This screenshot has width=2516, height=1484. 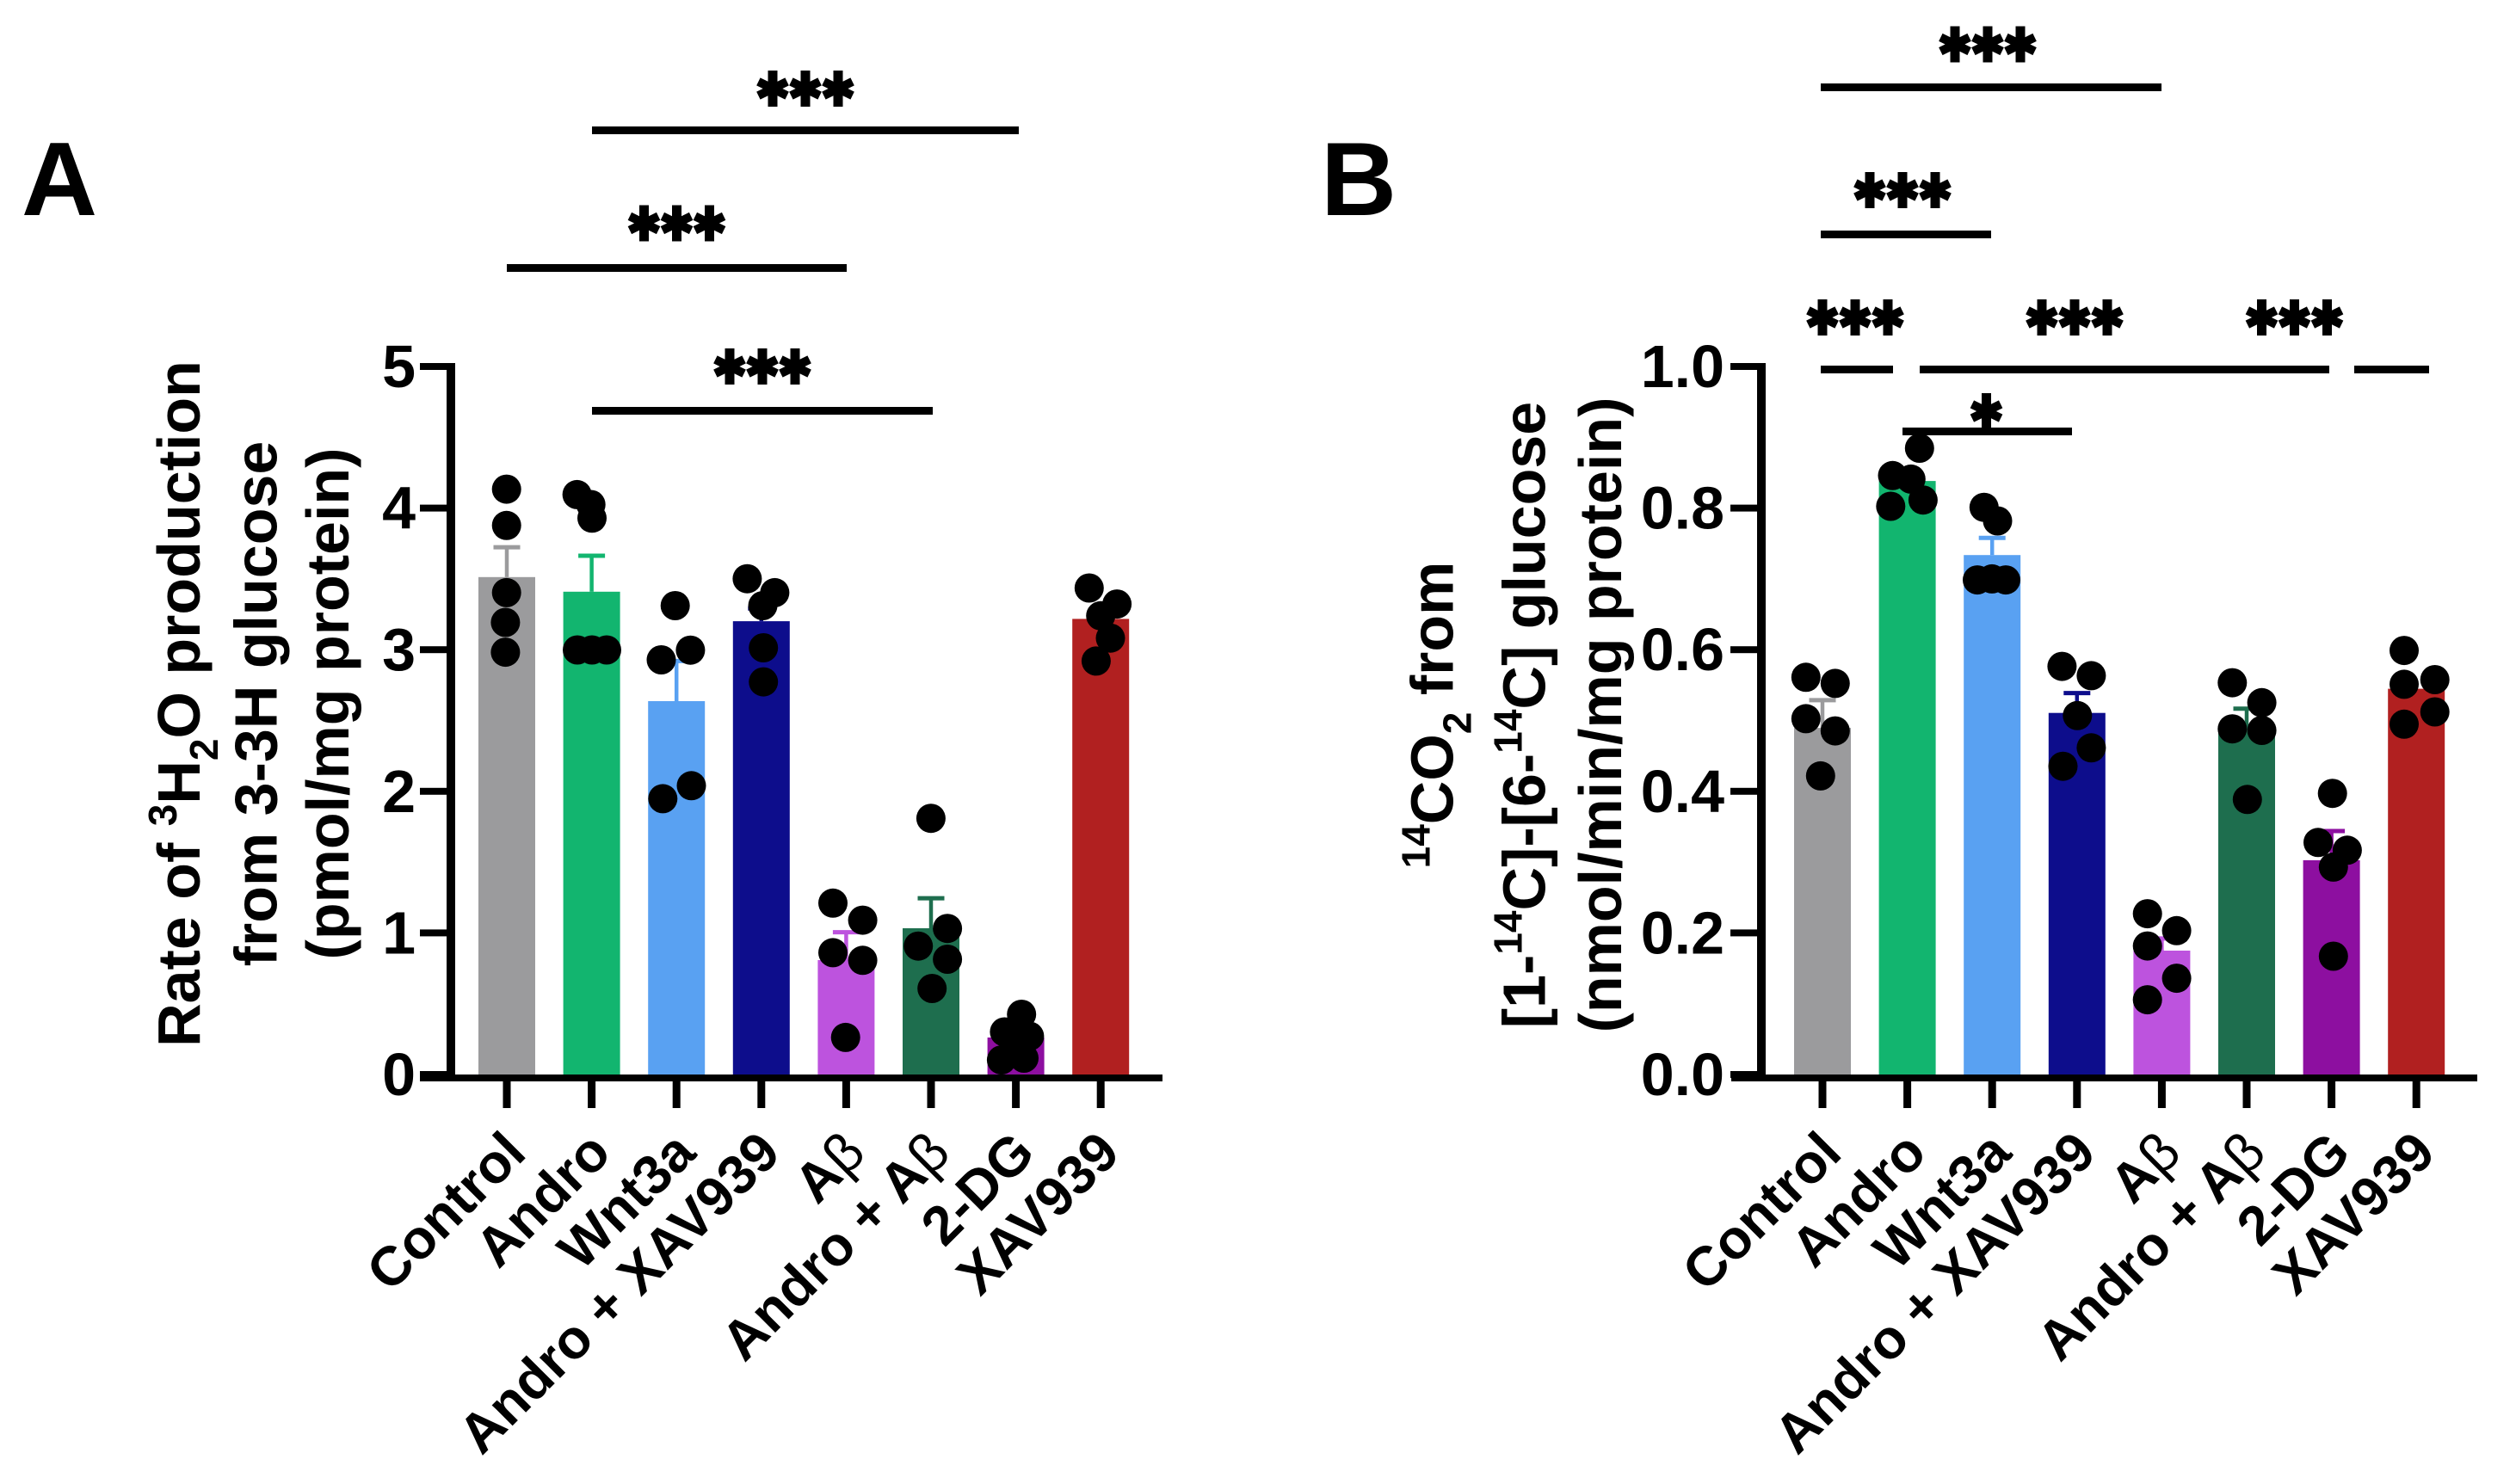 I want to click on svg-text: 2, so click(x=399, y=791).